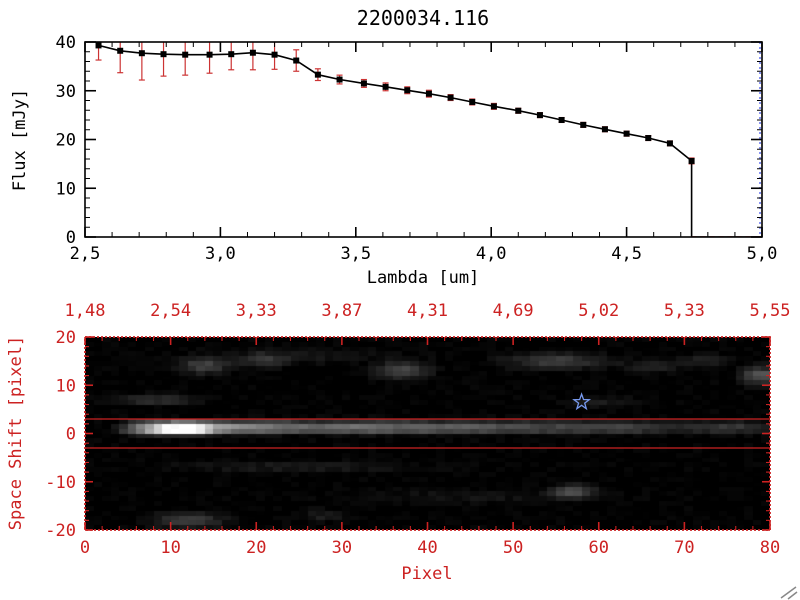 This screenshot has height=600, width=800. What do you see at coordinates (341, 311) in the screenshot?
I see `svg-text: 3,87` at bounding box center [341, 311].